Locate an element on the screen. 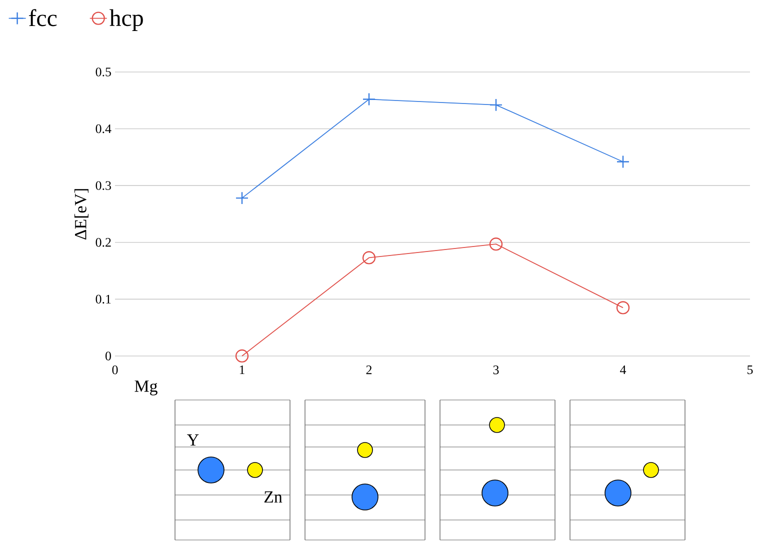 This screenshot has height=544, width=759. x-tick-label: 0 is located at coordinates (115, 370).